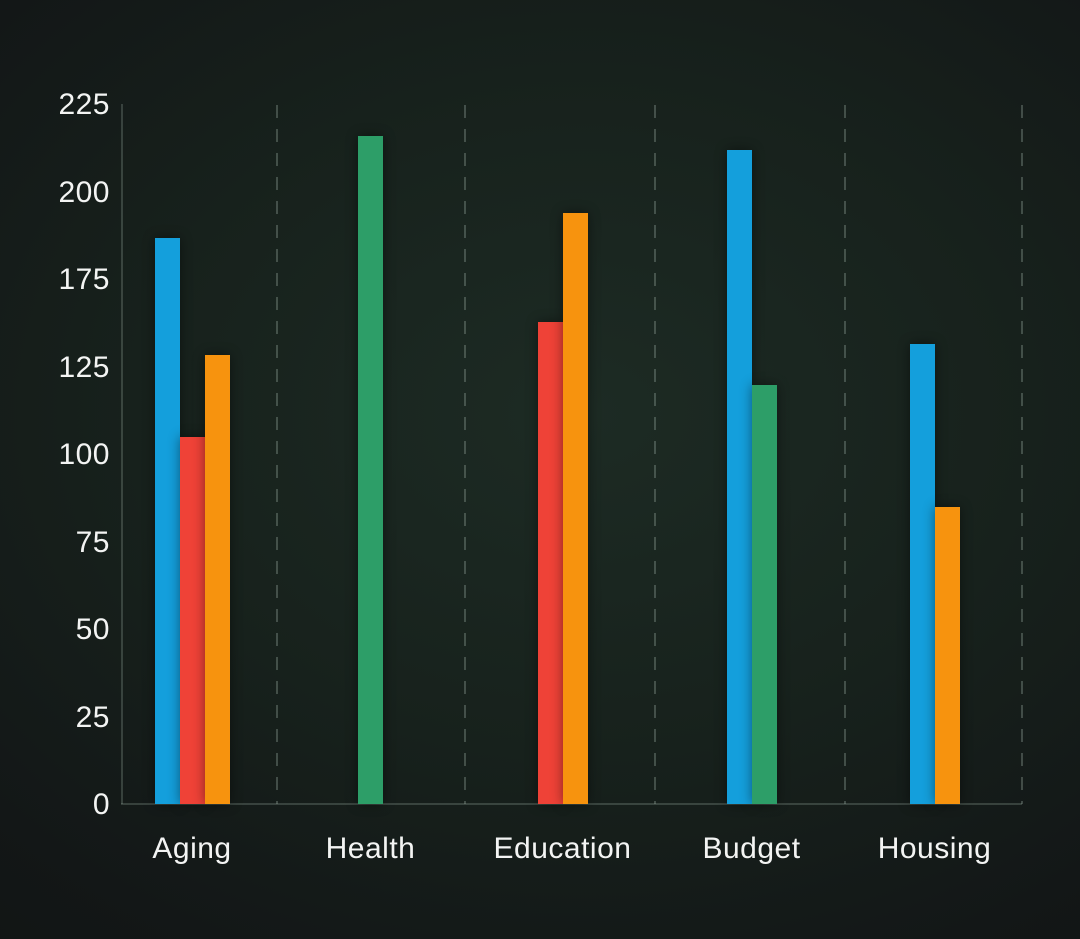 The height and width of the screenshot is (939, 1080). Describe the element at coordinates (217, 579) in the screenshot. I see `bar-aging-orange` at that location.